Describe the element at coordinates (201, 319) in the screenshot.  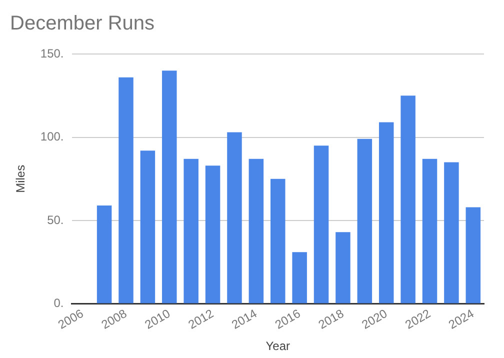
I see `x-tick-label: 2012` at that location.